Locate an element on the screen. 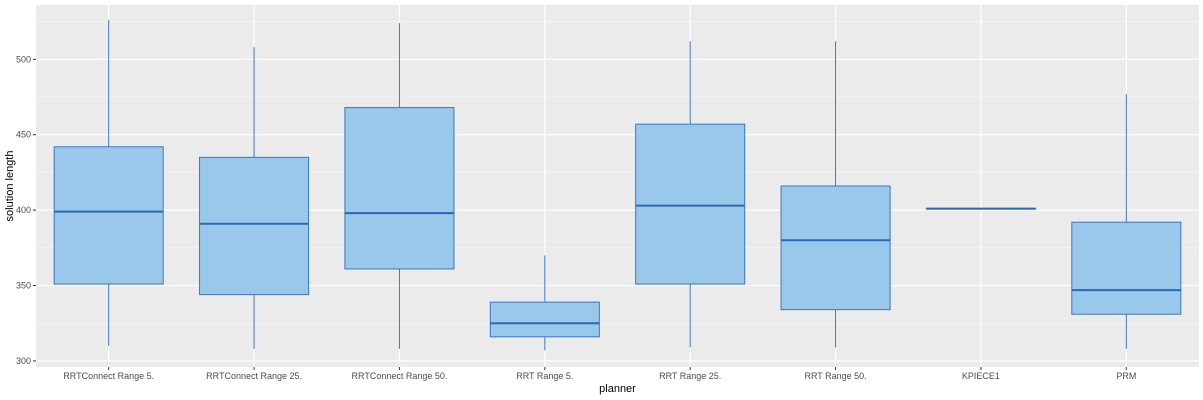 This screenshot has width=1203, height=400. y-tick-label: 300 is located at coordinates (23, 361).